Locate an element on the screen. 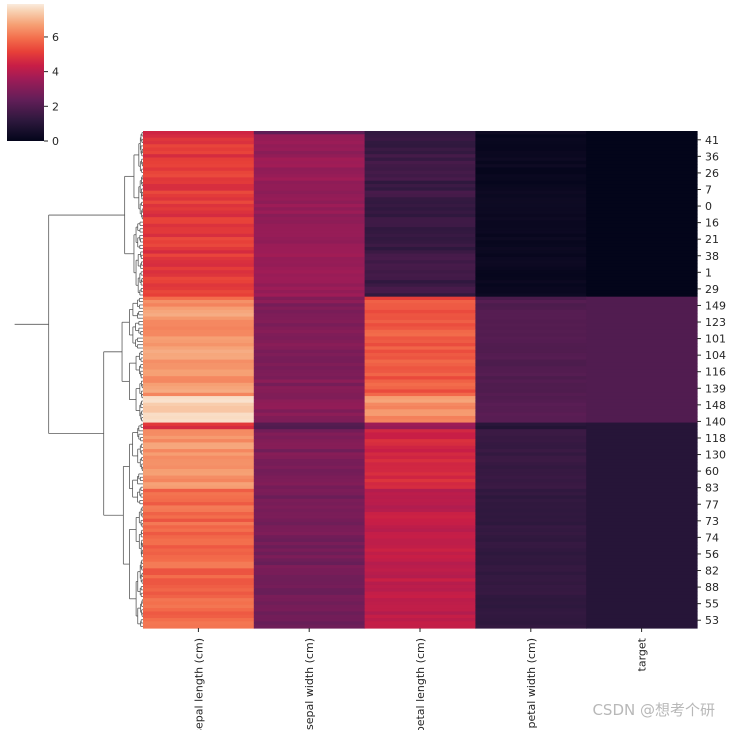 The image size is (729, 730). column-tick-label: sepal width (cm) is located at coordinates (309, 684).